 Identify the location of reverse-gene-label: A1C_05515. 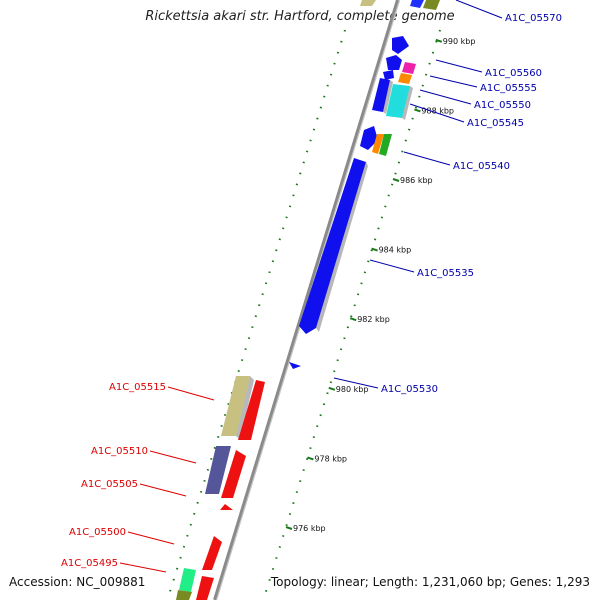
(137, 387).